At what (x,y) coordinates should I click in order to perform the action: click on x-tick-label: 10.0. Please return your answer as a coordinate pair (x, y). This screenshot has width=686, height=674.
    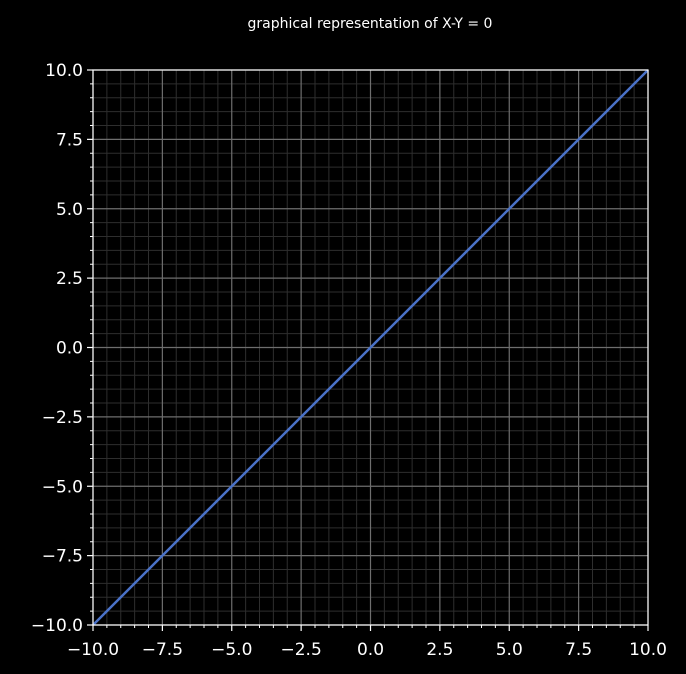
    Looking at the image, I should click on (648, 650).